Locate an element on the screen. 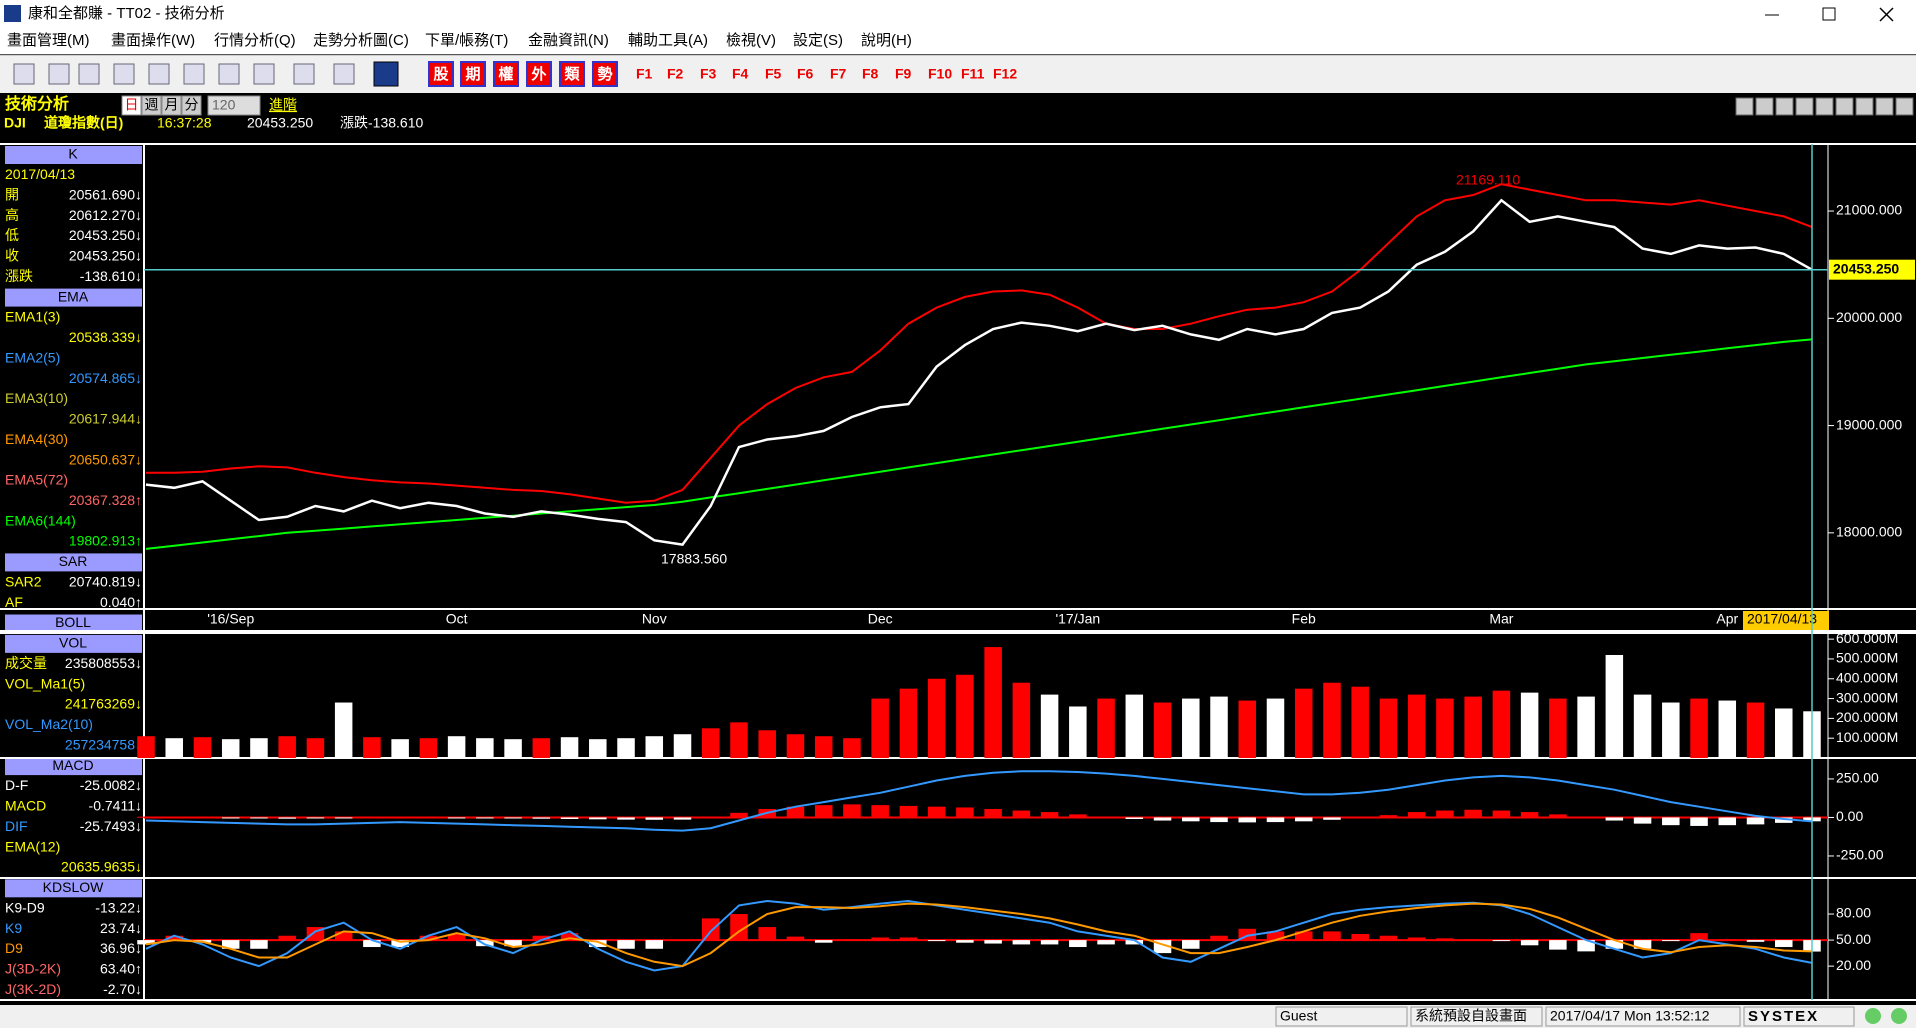 The height and width of the screenshot is (1028, 1916). function-key: F5 is located at coordinates (773, 74).